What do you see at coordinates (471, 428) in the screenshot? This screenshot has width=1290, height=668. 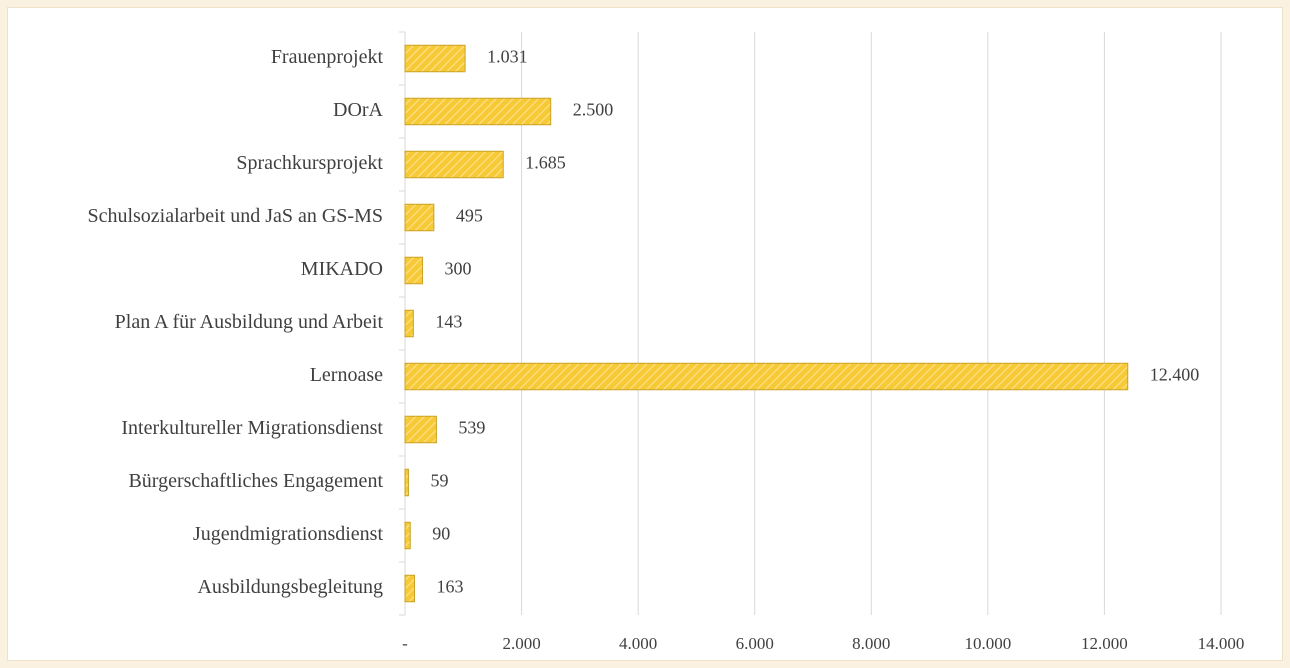 I see `value-label: 539` at bounding box center [471, 428].